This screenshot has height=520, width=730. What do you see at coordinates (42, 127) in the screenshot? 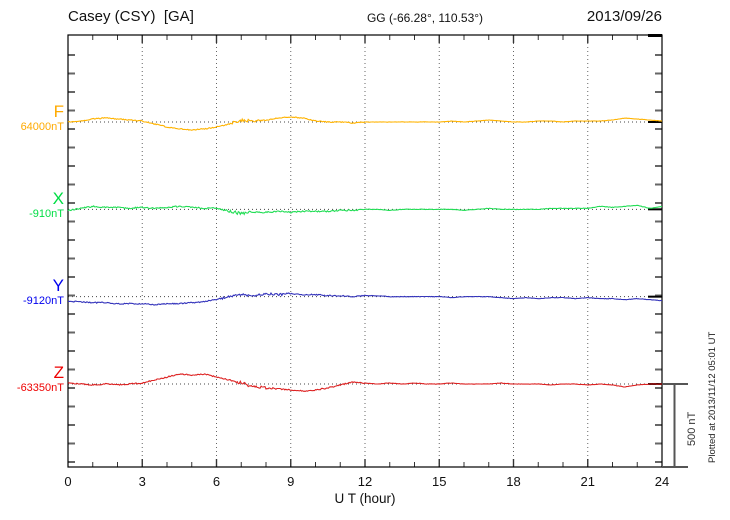
I see `baseline-value-f: 64000nT` at bounding box center [42, 127].